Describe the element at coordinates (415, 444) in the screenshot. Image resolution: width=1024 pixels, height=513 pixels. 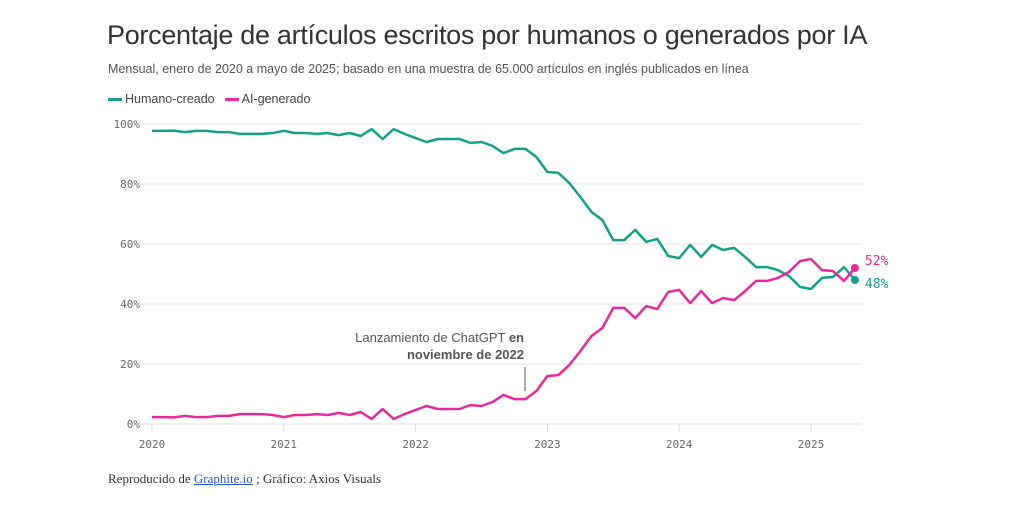
I see `x-tick-label: 2022` at that location.